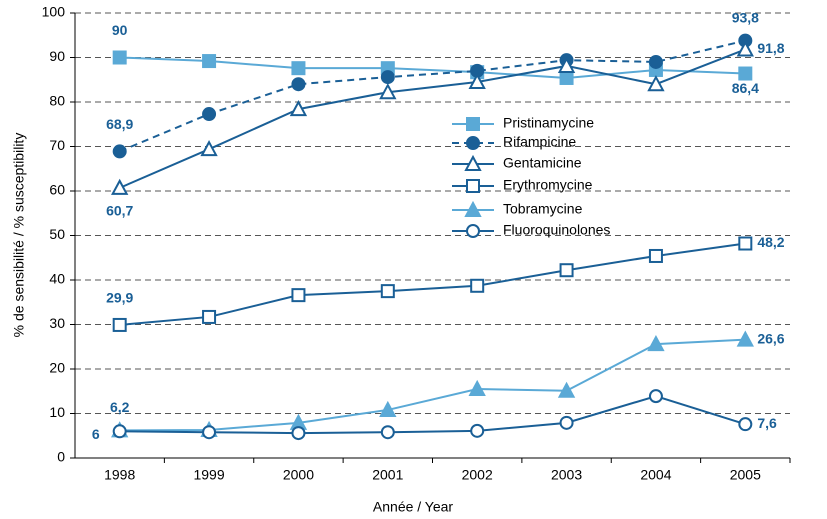  I want to click on y-tick-label: 30, so click(57, 323).